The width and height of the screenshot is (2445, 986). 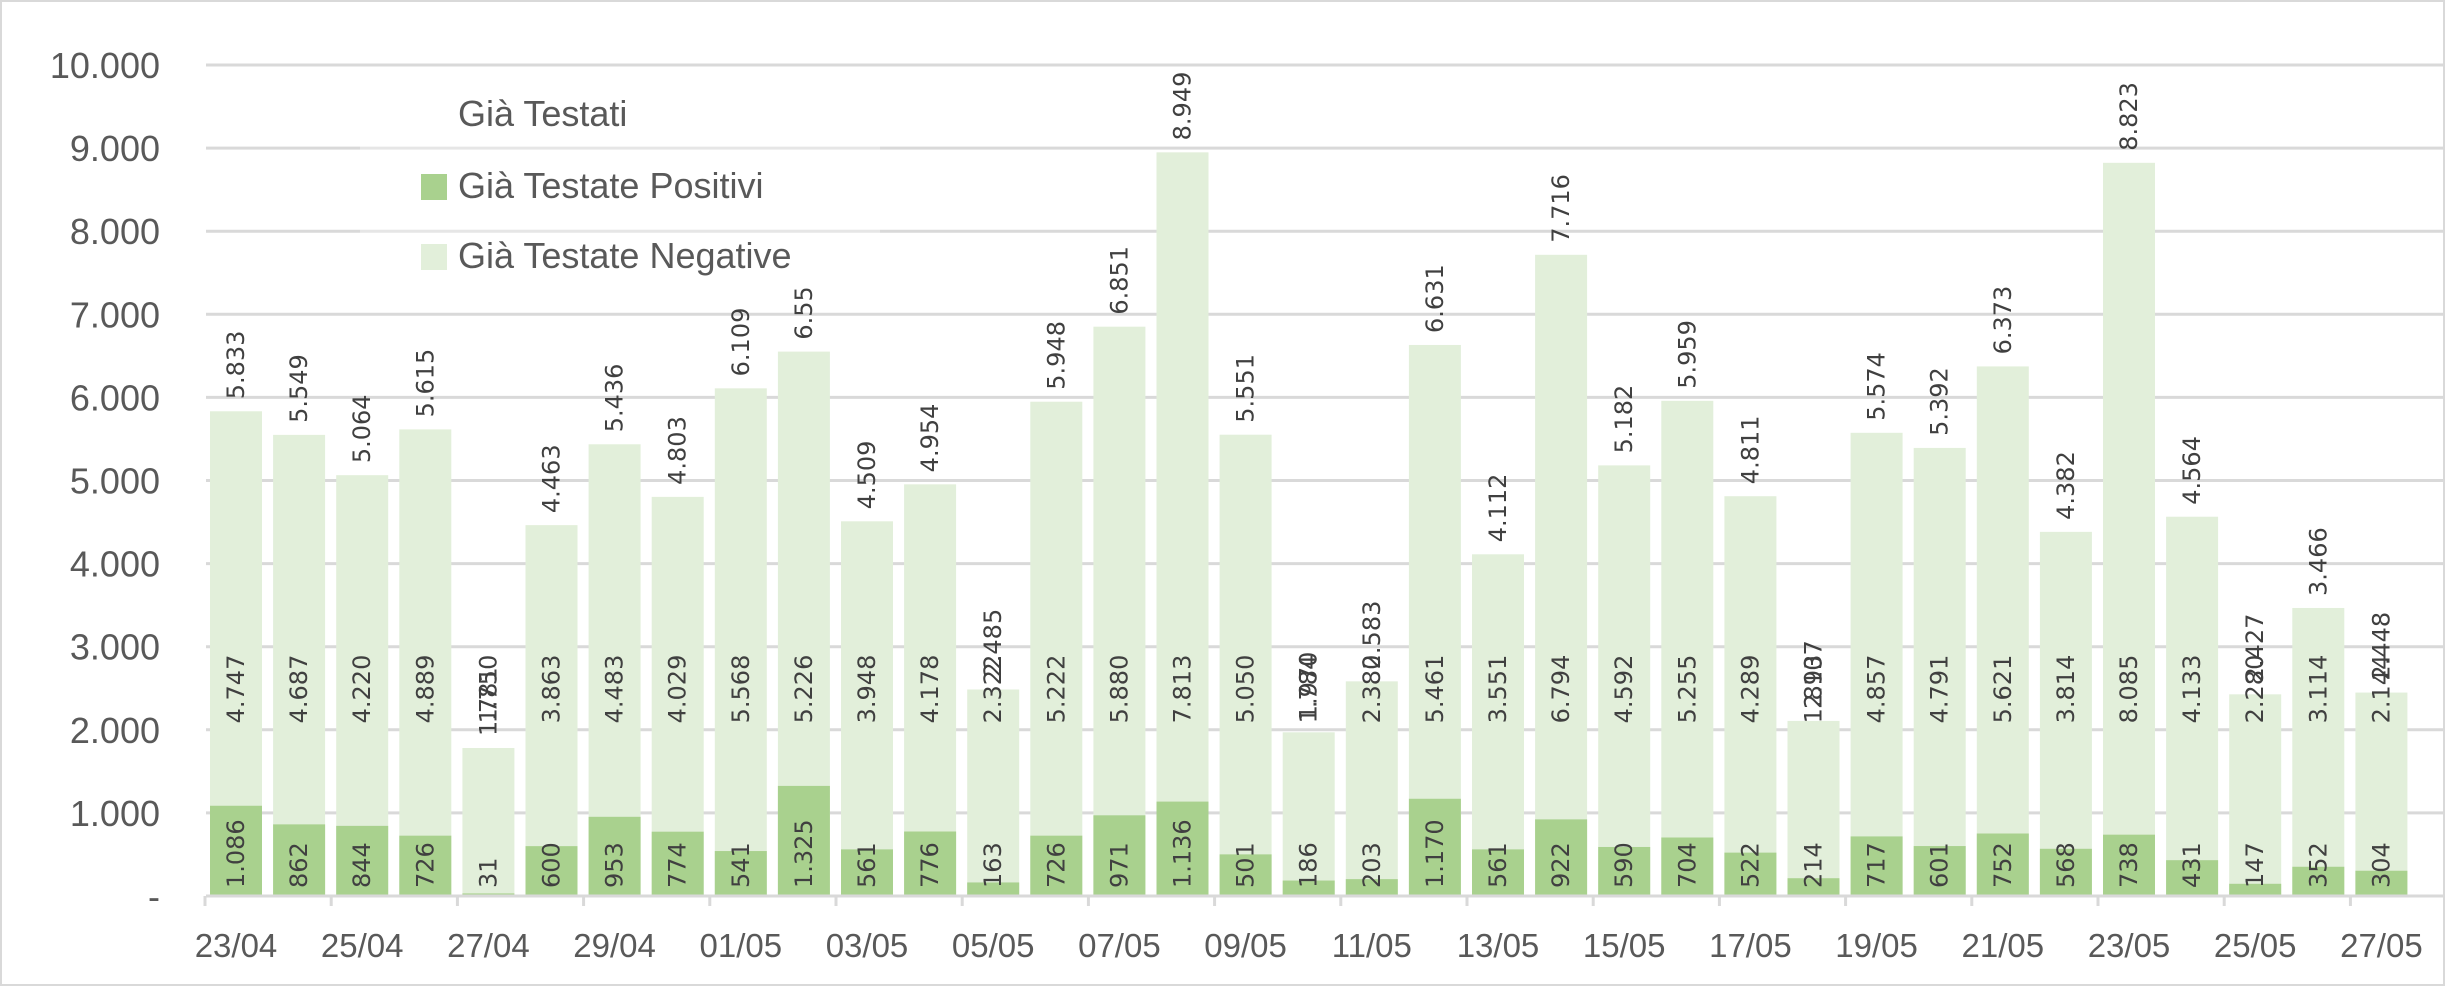 What do you see at coordinates (1940, 865) in the screenshot?
I see `data-label-positivi: 601` at bounding box center [1940, 865].